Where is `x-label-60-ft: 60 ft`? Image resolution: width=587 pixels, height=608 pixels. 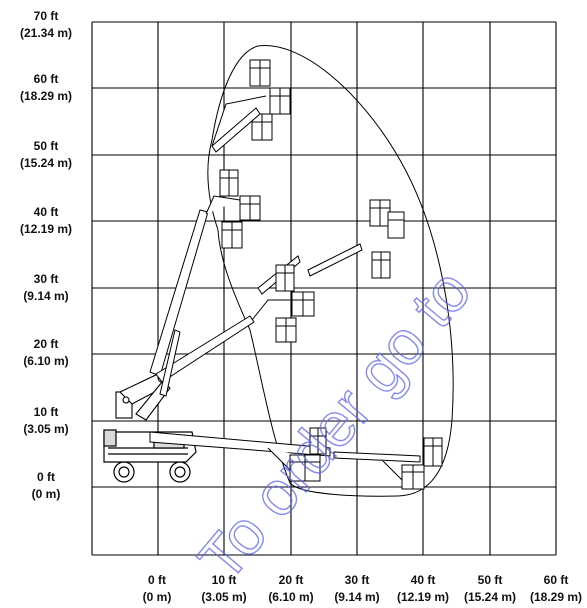
x-label-60-ft: 60 ft is located at coordinates (556, 580).